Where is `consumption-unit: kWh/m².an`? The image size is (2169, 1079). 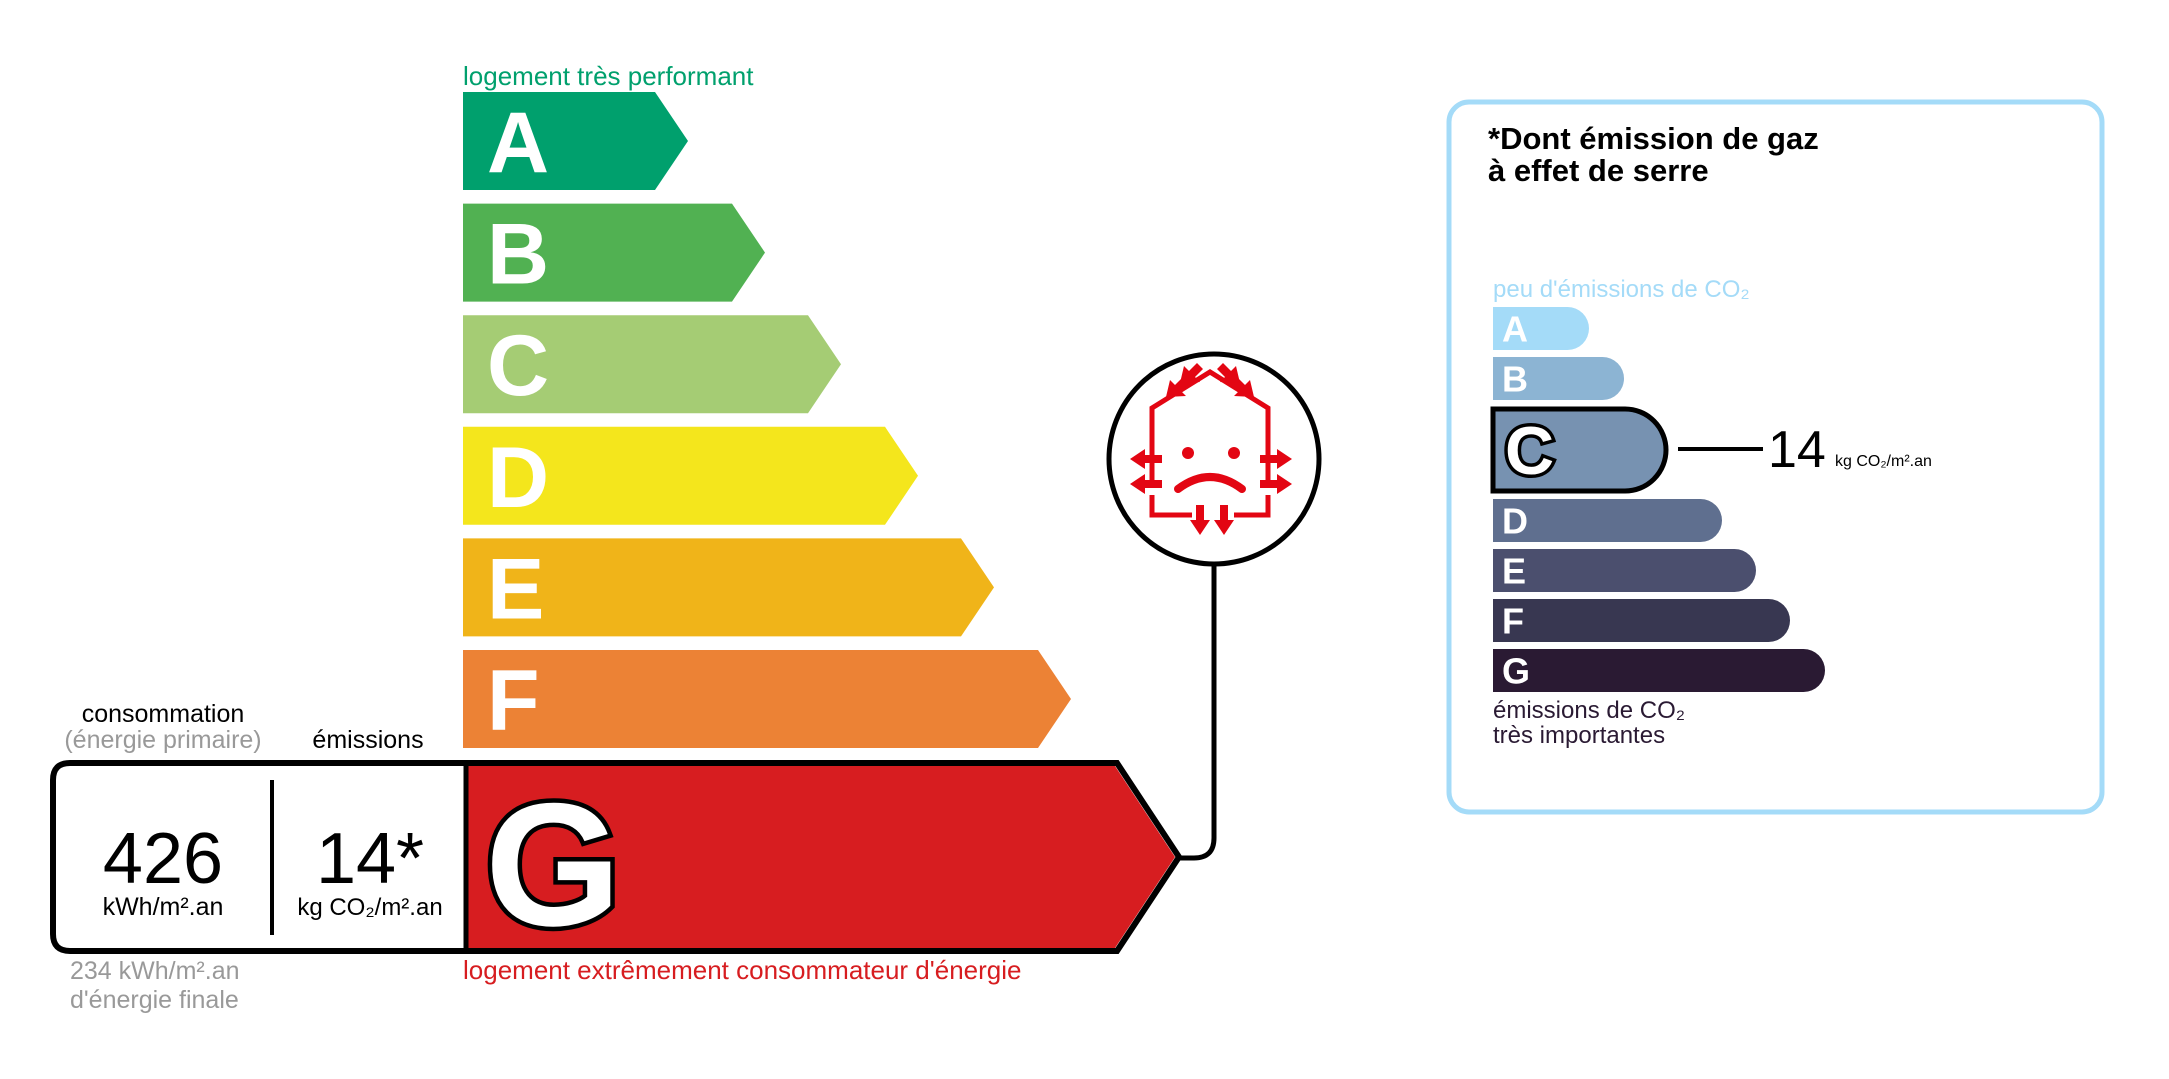 consumption-unit: kWh/m².an is located at coordinates (163, 907).